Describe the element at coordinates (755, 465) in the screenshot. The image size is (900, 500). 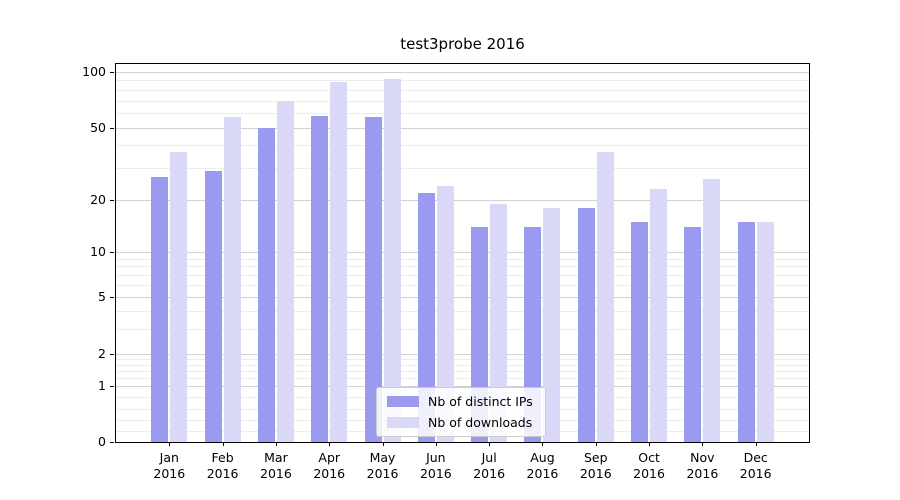
I see `x-tick-label: Dec 2016` at that location.